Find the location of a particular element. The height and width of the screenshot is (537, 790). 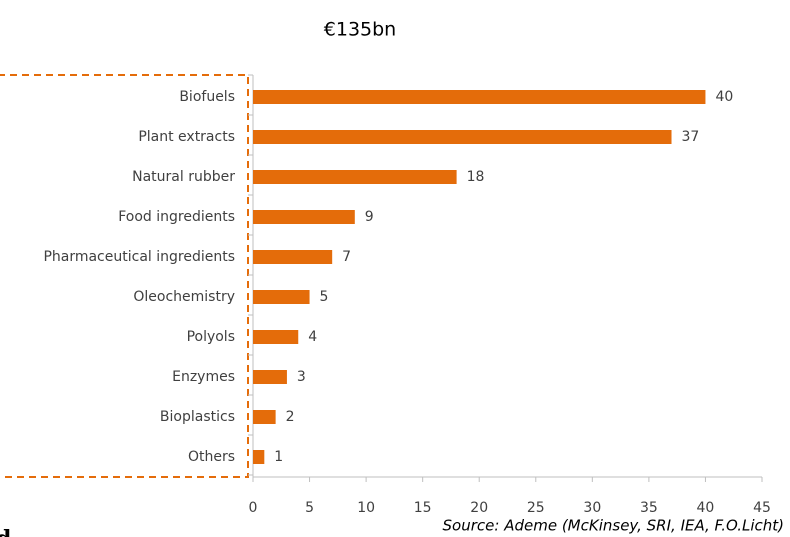

y-tick-label: Plant extracts is located at coordinates (186, 137).